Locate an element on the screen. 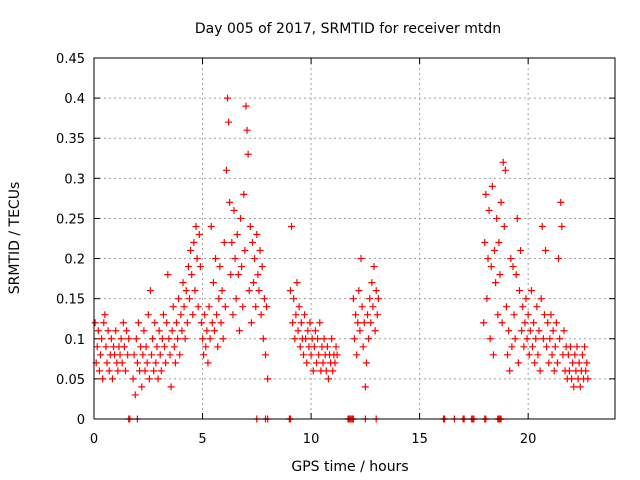 The image size is (640, 480). y-tick-label: 0.25 is located at coordinates (70, 219).